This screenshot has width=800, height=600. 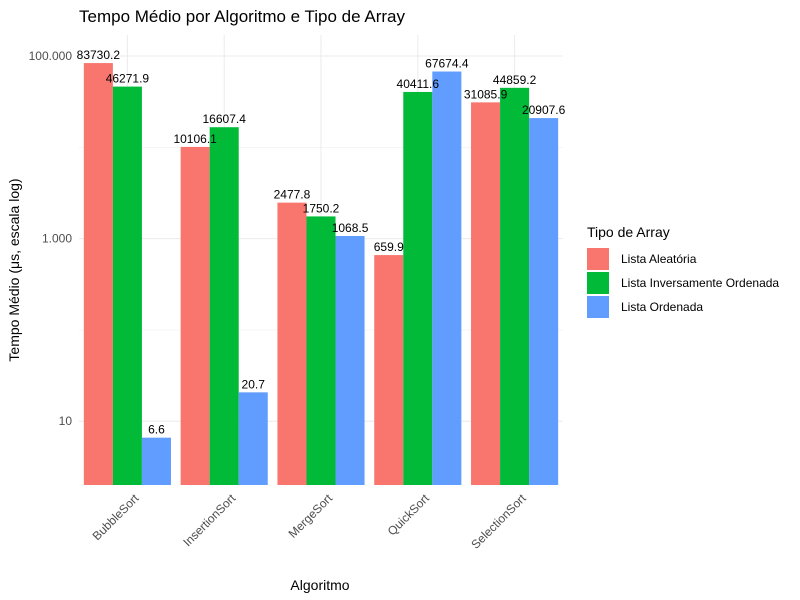 I want to click on data-label: 2477.8, so click(x=292, y=195).